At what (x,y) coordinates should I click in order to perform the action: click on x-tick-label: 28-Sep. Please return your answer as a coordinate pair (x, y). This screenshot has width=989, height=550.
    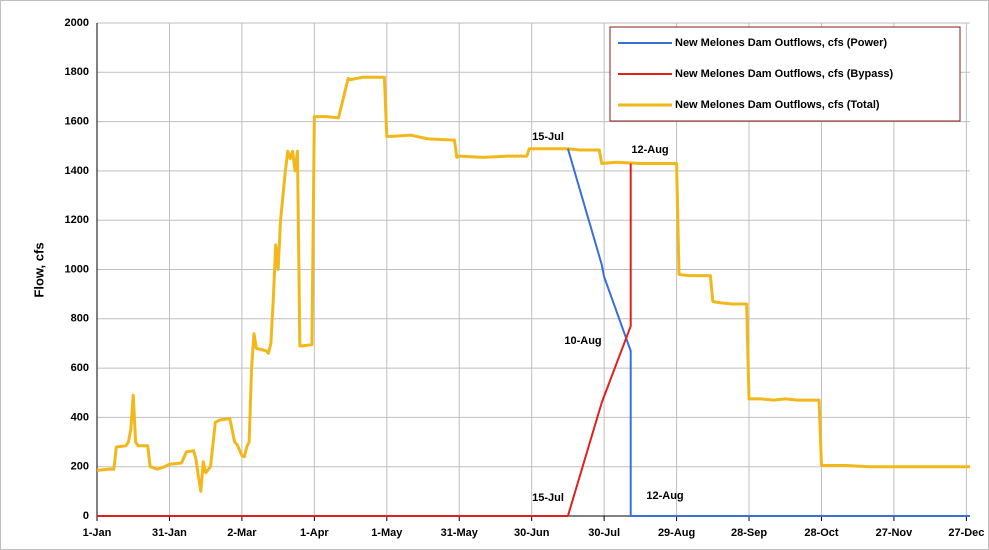
    Looking at the image, I should click on (749, 533).